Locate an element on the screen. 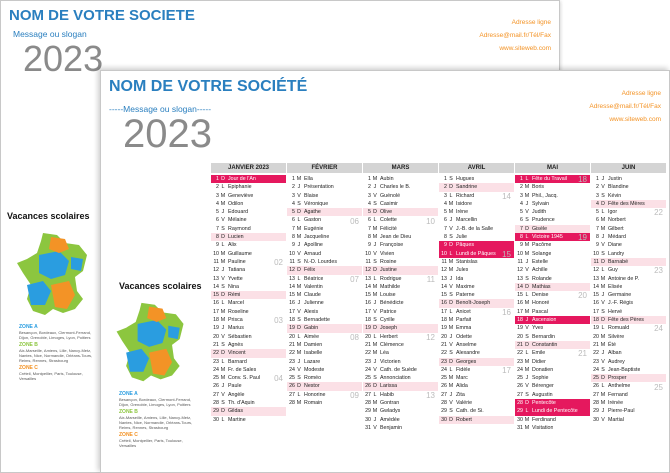 The height and width of the screenshot is (473, 670). day-row: 18 S Cyrille is located at coordinates (400, 320).